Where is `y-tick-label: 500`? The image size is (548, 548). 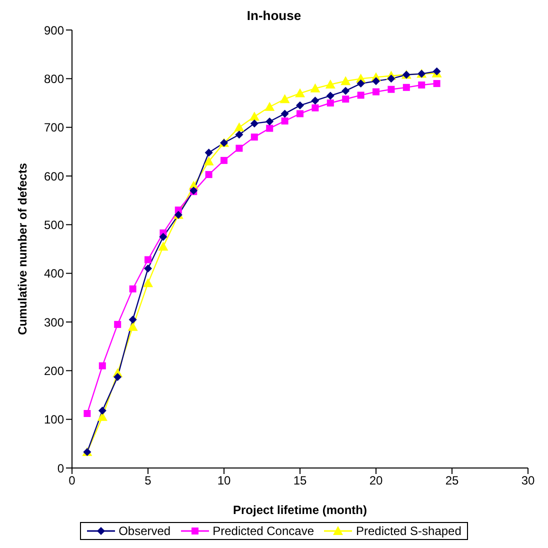 y-tick-label: 500 is located at coordinates (54, 225).